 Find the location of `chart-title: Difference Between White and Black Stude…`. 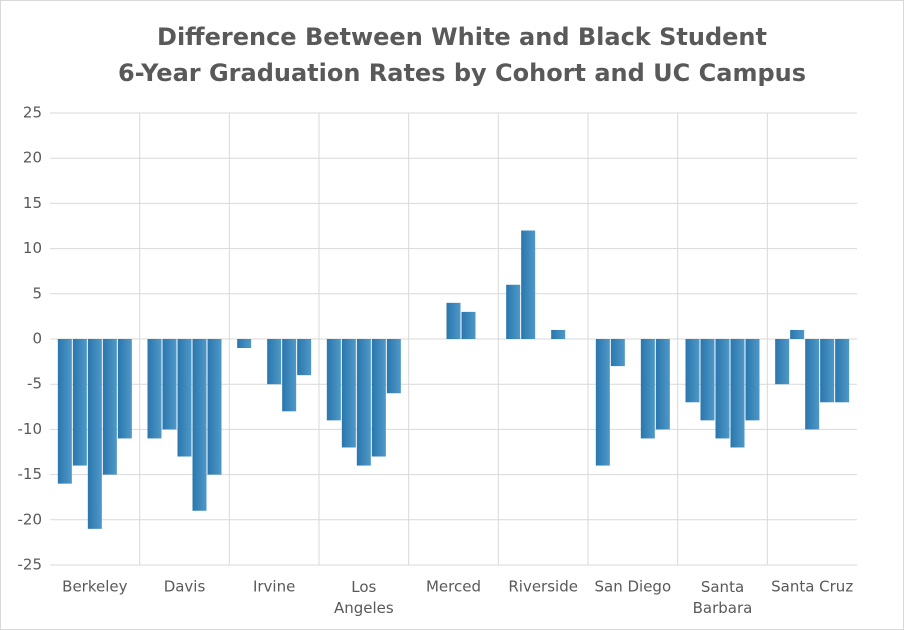

chart-title: Difference Between White and Black Stude… is located at coordinates (462, 37).